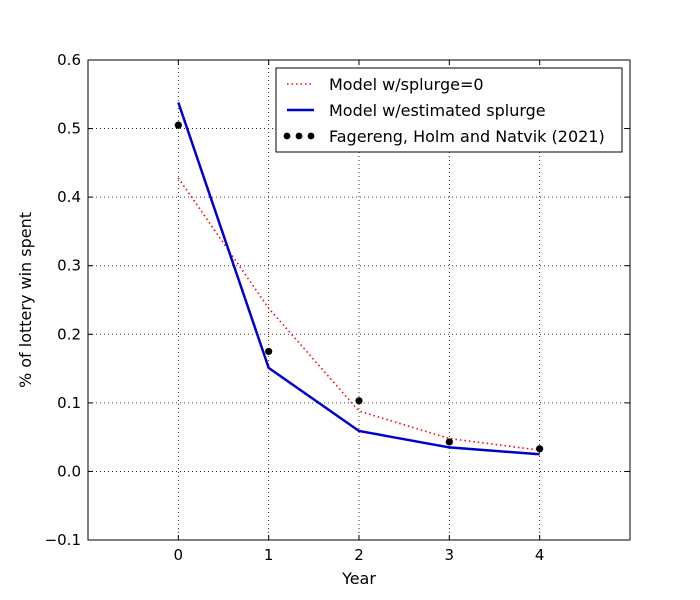  What do you see at coordinates (25, 300) in the screenshot?
I see `y-axis-label: % of lottery win spent` at bounding box center [25, 300].